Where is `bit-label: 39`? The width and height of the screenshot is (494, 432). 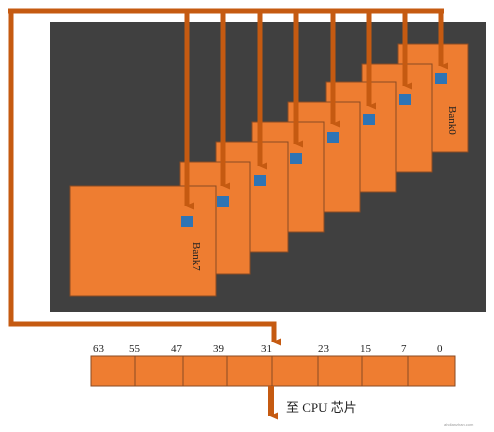
bit-label: 39 is located at coordinates (219, 349).